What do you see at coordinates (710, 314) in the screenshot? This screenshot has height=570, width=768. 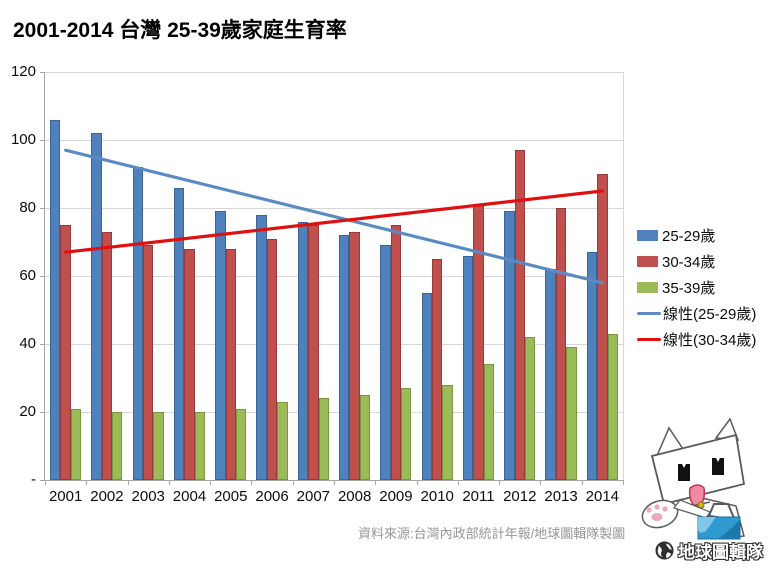 I see `legend-label: 線性(25-29歲)` at bounding box center [710, 314].